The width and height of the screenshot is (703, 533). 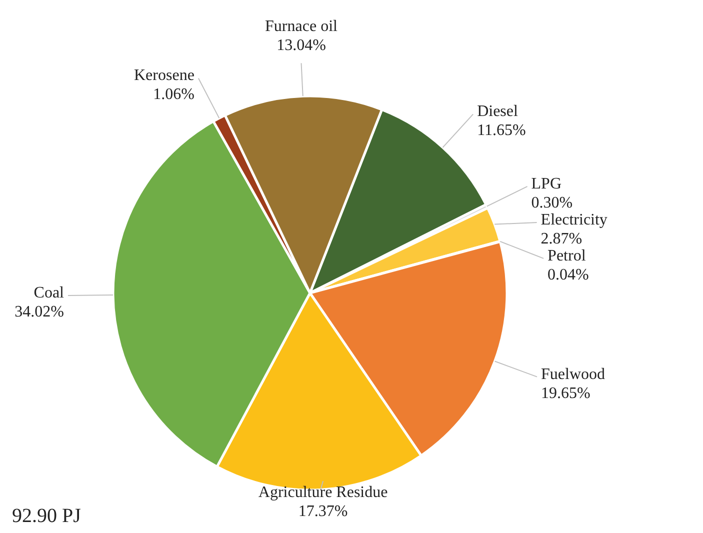 What do you see at coordinates (574, 219) in the screenshot?
I see `slice-label: Electricity` at bounding box center [574, 219].